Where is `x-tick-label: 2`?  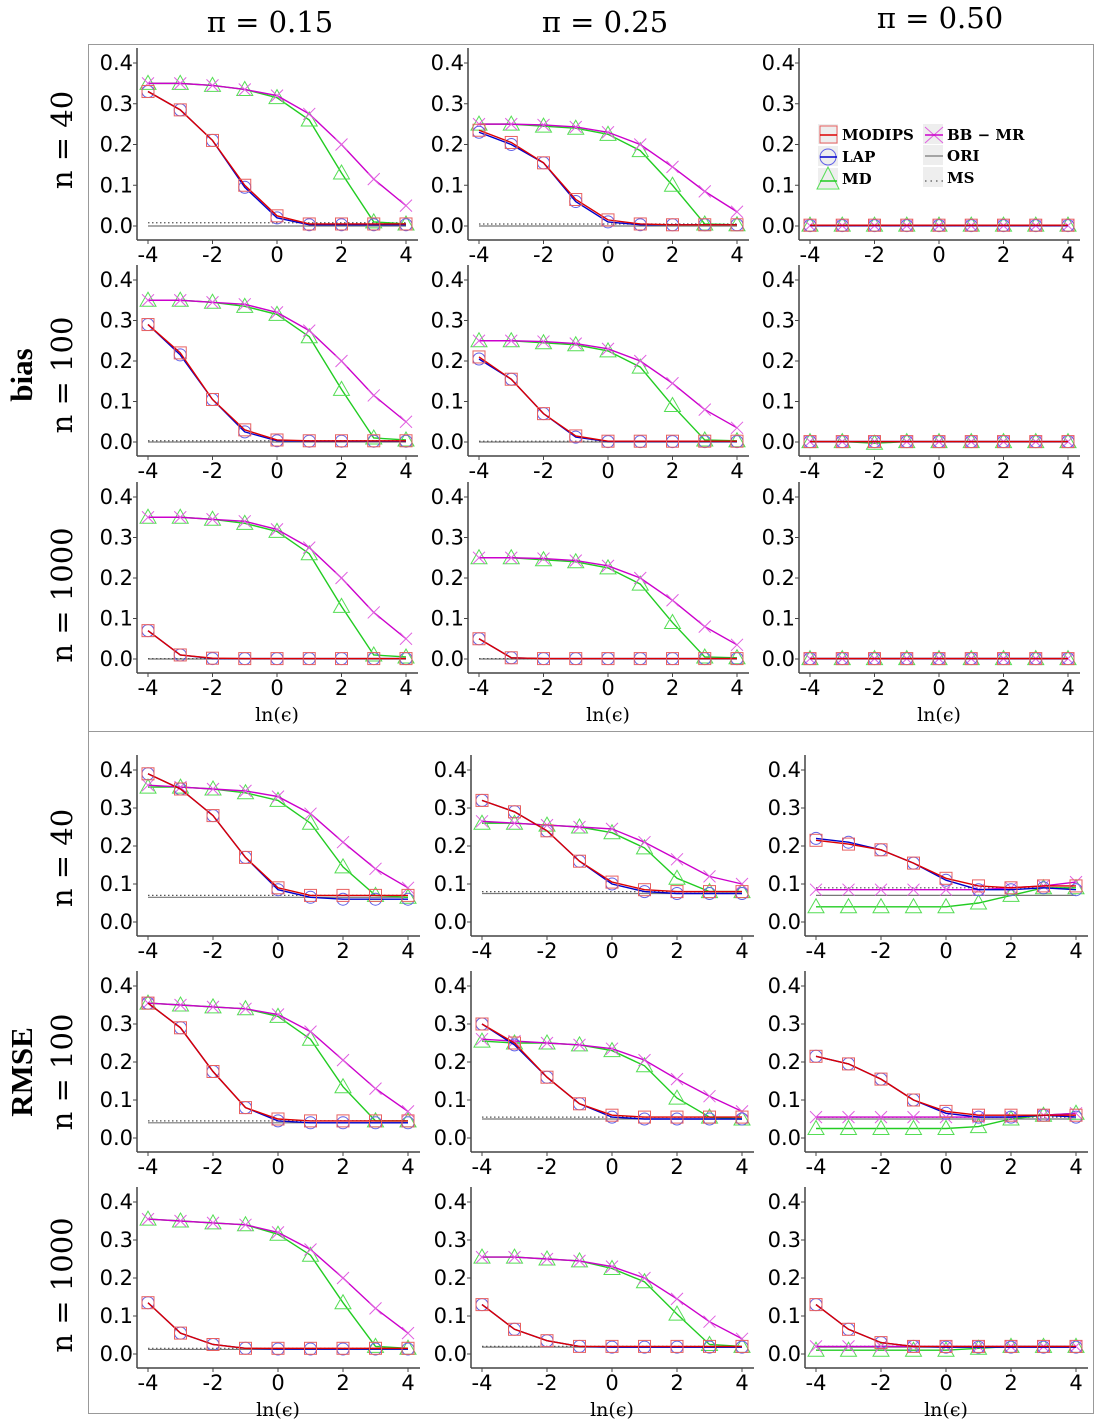
x-tick-label: 2 is located at coordinates (1010, 1383).